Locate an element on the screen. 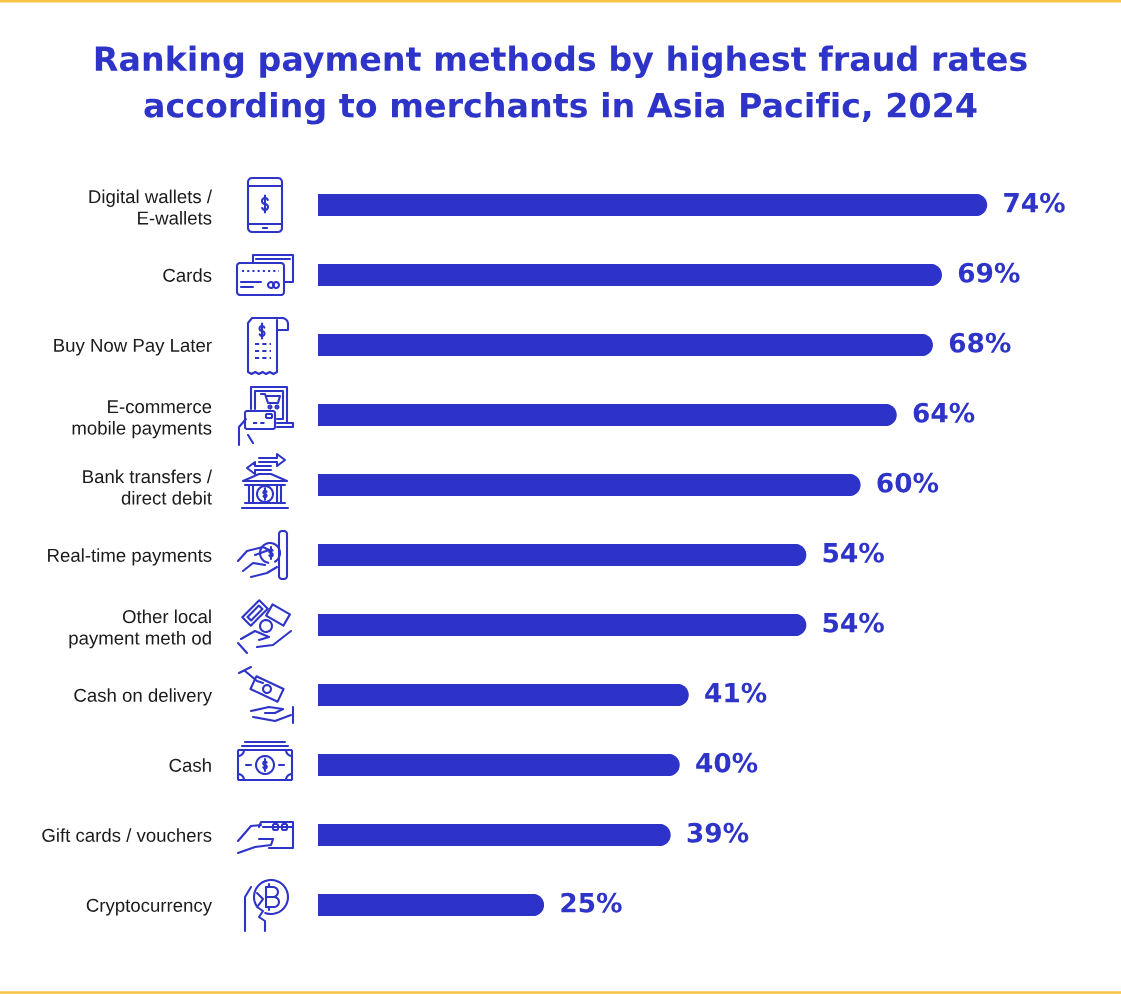 The image size is (1121, 994). data-label: 64% is located at coordinates (944, 412).